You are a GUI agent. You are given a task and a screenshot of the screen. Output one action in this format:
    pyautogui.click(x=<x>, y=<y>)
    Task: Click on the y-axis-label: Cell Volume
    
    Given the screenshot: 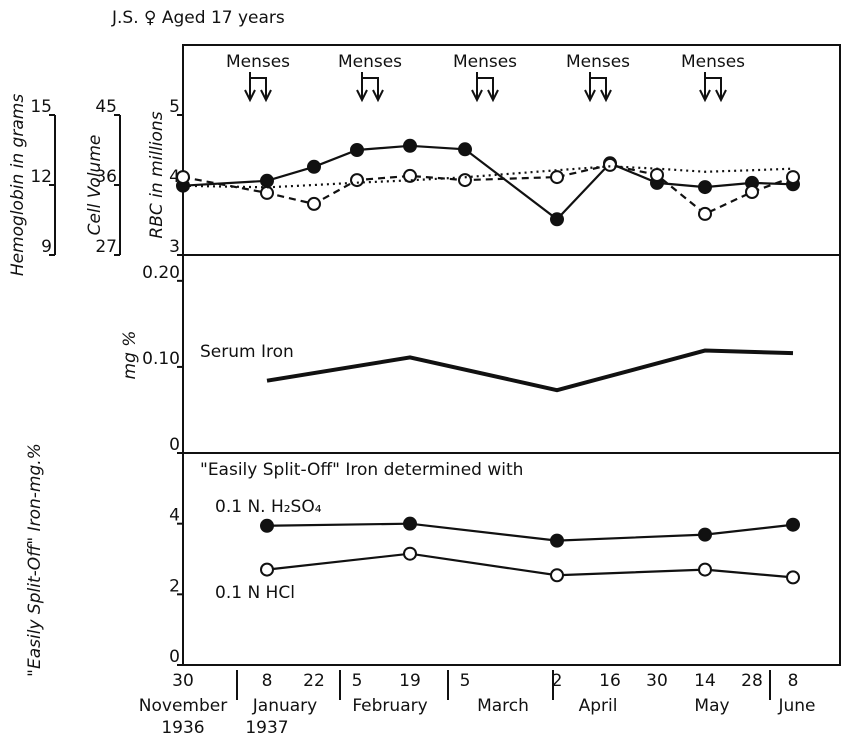 What is the action you would take?
    pyautogui.click(x=95, y=185)
    